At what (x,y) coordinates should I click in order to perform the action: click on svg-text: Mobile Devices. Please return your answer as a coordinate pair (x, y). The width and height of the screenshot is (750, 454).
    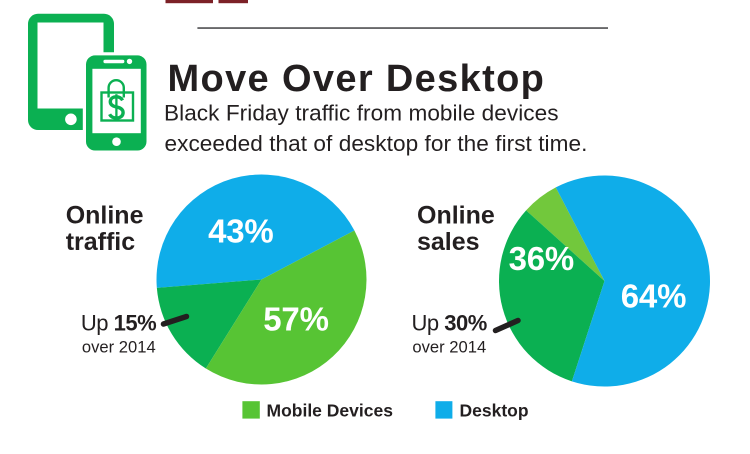
    Looking at the image, I should click on (330, 411).